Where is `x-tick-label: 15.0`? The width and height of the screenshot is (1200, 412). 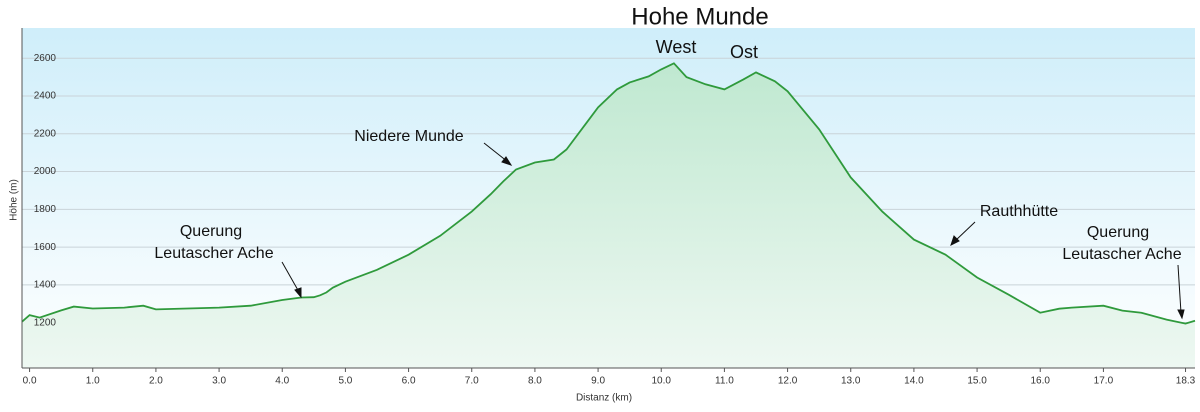
x-tick-label: 15.0 is located at coordinates (977, 381).